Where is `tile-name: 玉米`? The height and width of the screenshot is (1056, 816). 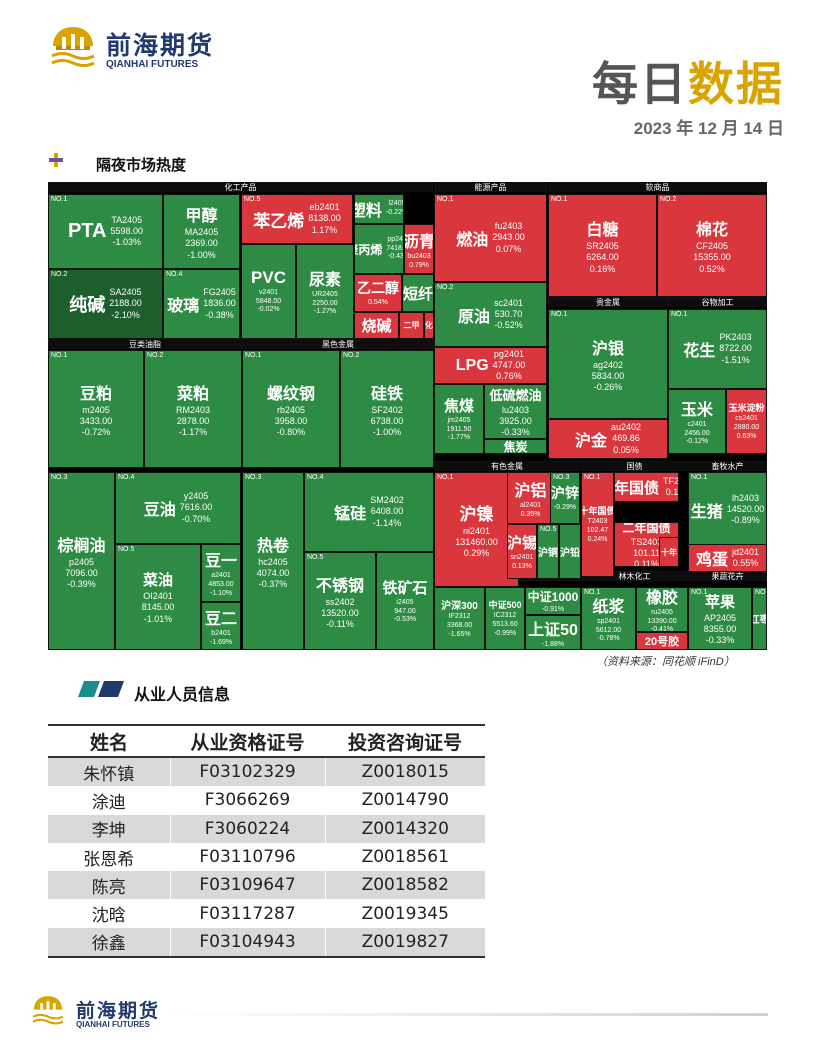 tile-name: 玉米 is located at coordinates (696, 410).